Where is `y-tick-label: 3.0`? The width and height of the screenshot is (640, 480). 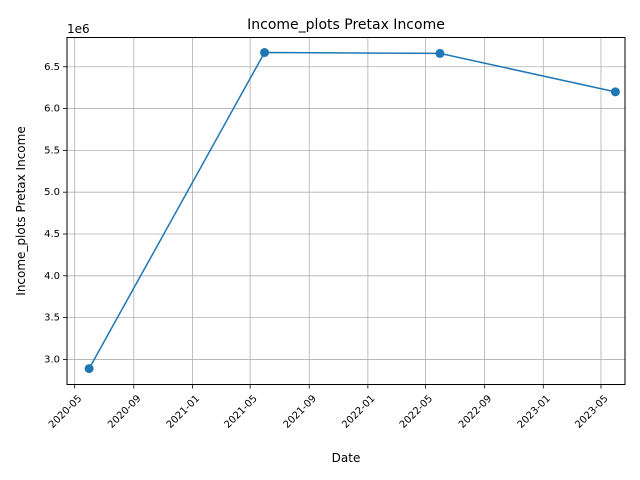
y-tick-label: 3.0 is located at coordinates (52, 359).